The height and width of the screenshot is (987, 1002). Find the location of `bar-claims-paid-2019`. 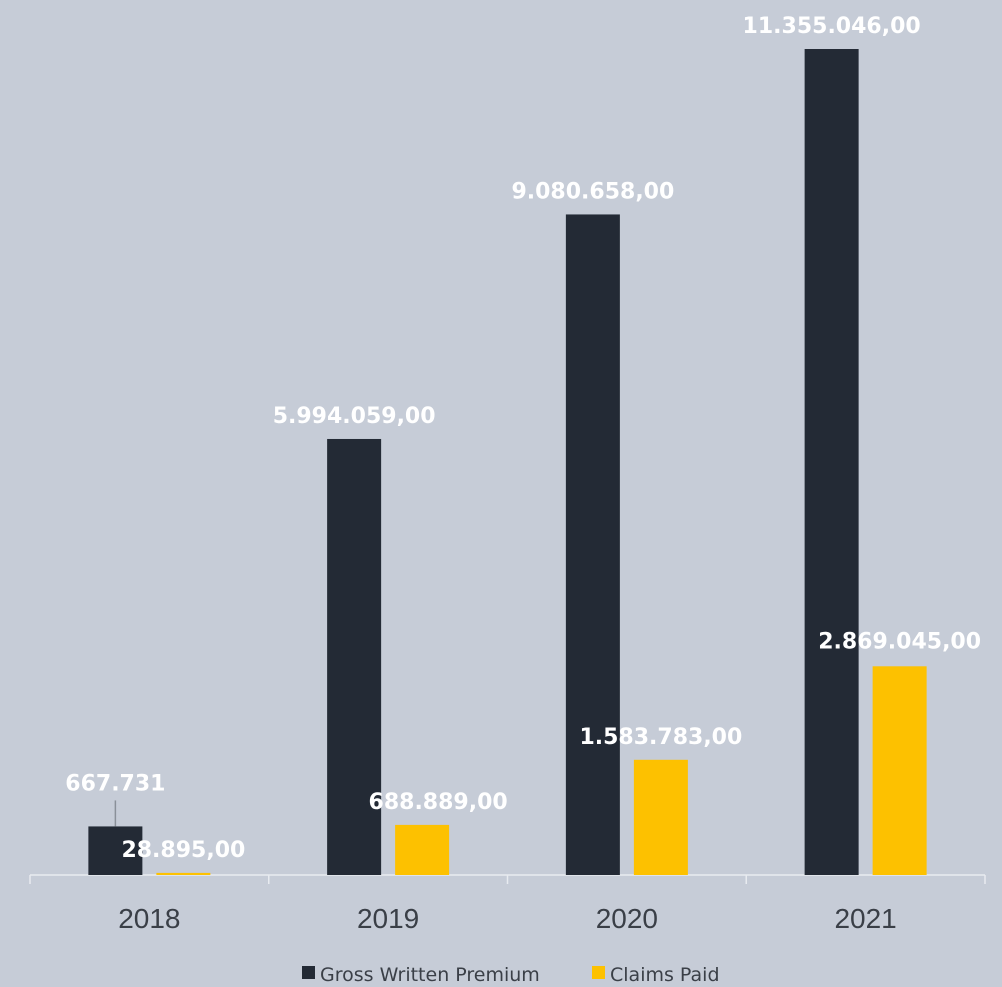

bar-claims-paid-2019 is located at coordinates (422, 849).